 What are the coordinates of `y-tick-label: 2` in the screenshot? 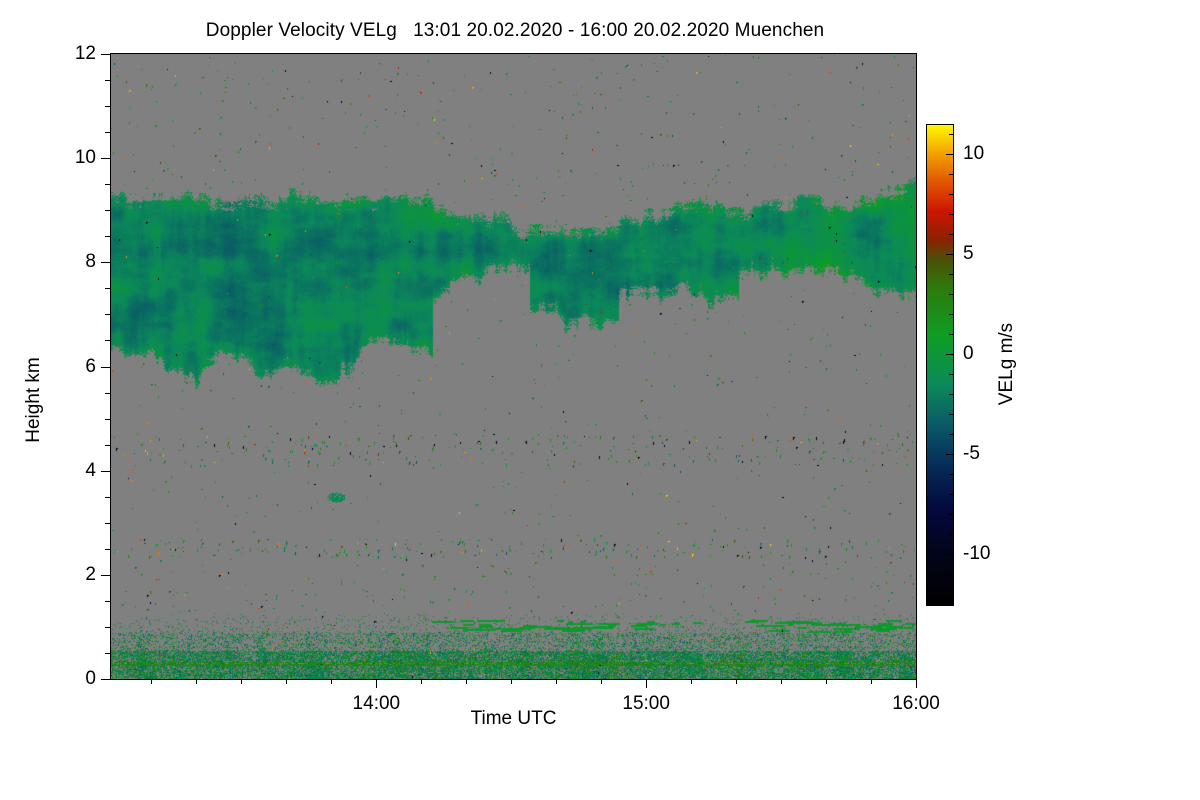 It's located at (90, 574).